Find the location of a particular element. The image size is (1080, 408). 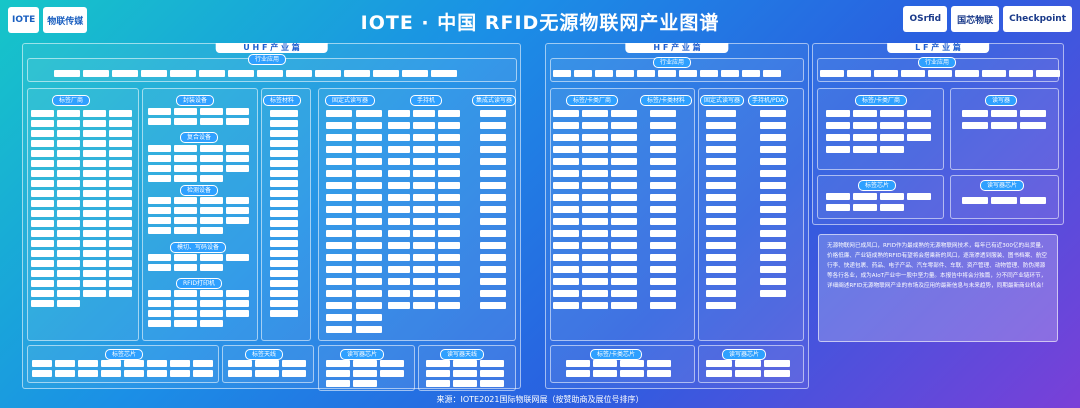

hf-handheld-col is located at coordinates (773, 203).